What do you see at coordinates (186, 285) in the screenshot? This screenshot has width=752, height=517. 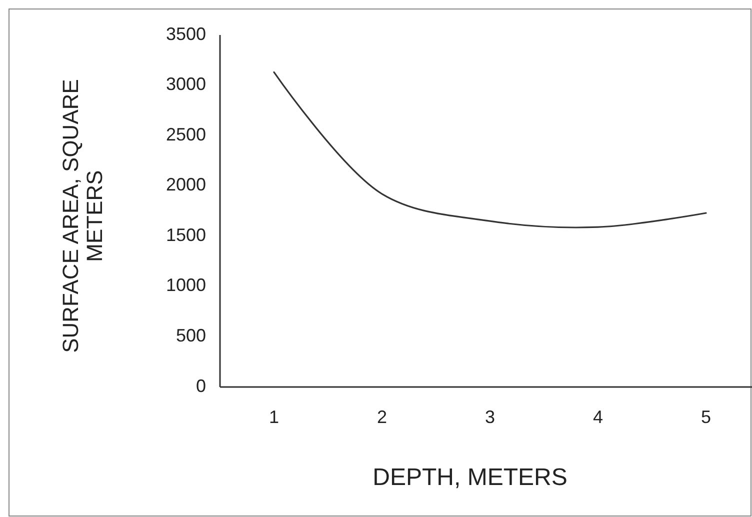 I see `y-tick-label: 1000` at bounding box center [186, 285].